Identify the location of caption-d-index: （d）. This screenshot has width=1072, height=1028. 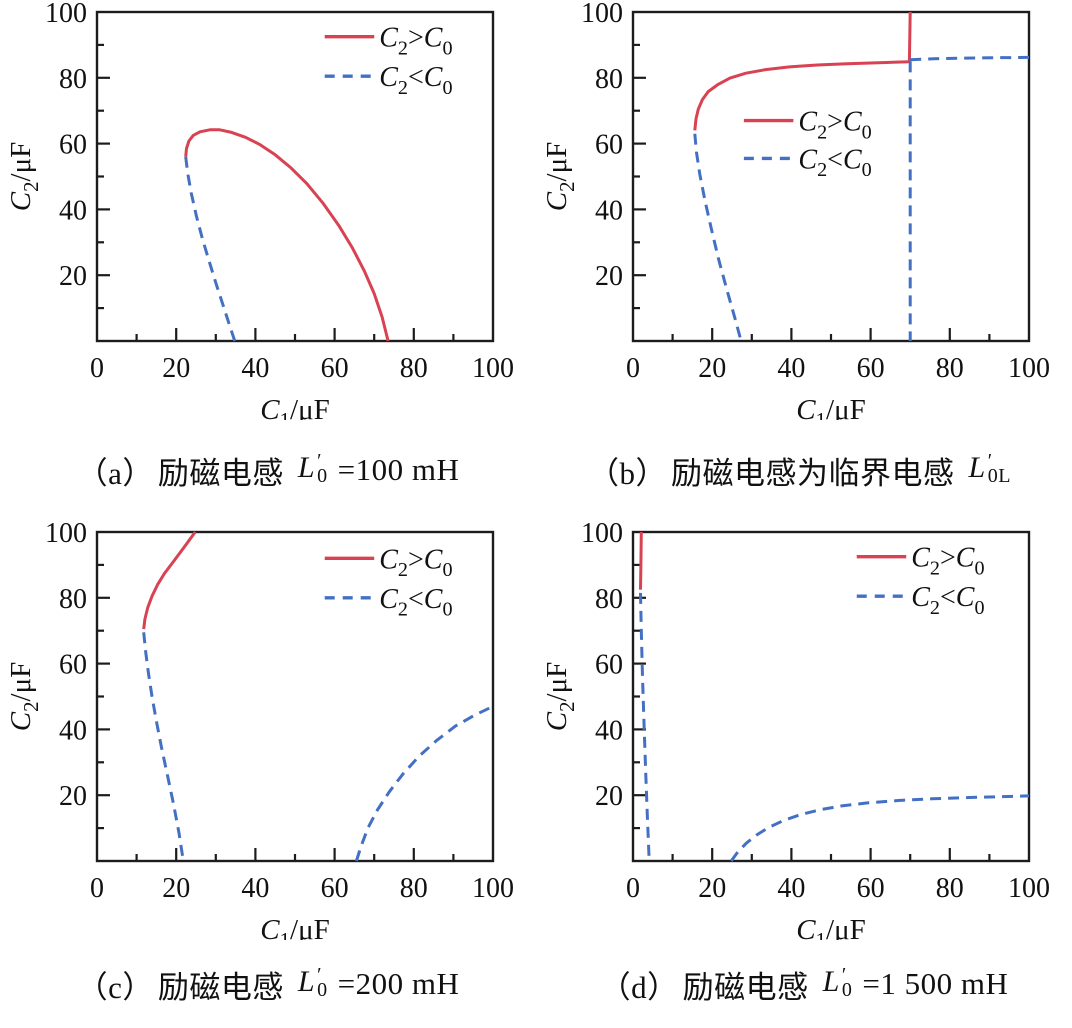
(639, 987).